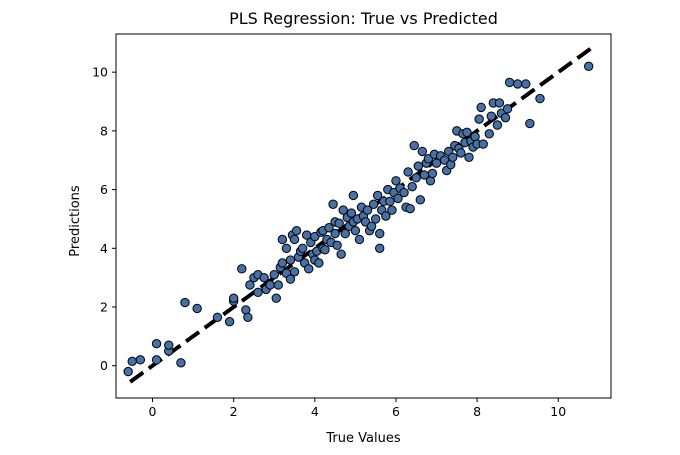 Image resolution: width=680 pixels, height=455 pixels. What do you see at coordinates (100, 72) in the screenshot?
I see `y-tick-label: 10` at bounding box center [100, 72].